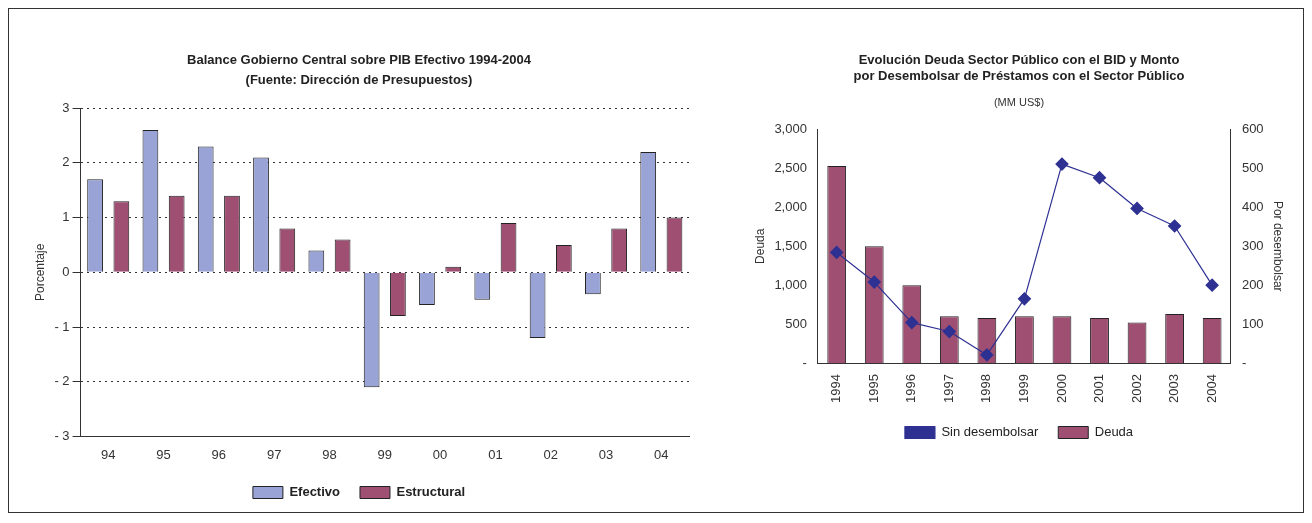  I want to click on y-tick-label: 1,500, so click(790, 245).